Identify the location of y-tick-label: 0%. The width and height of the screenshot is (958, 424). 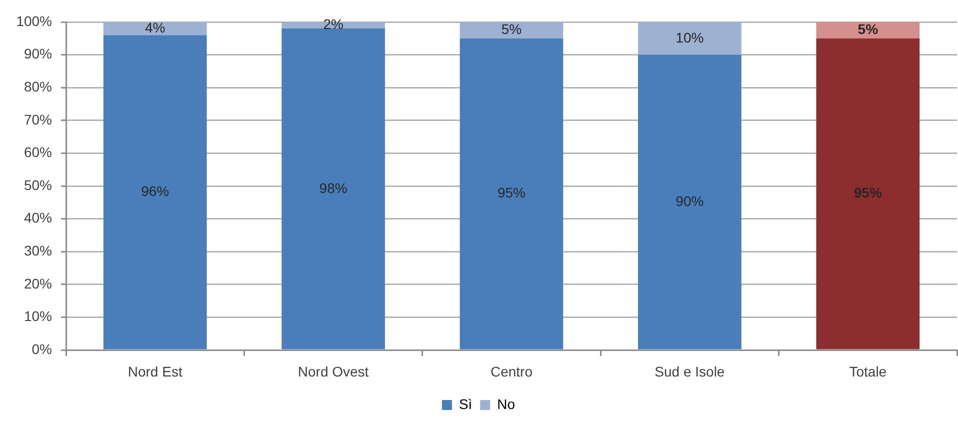
(42, 348).